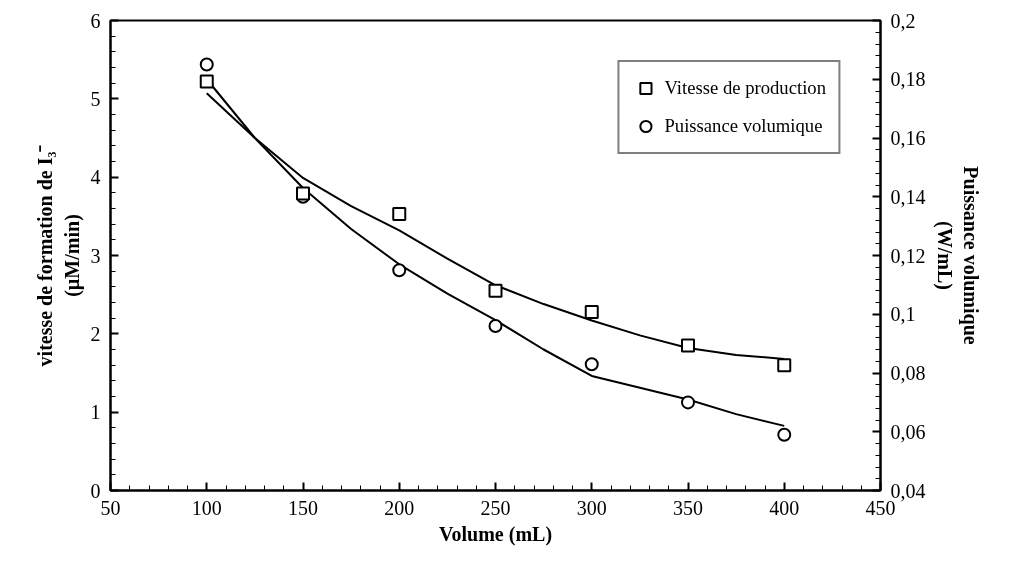 This screenshot has height=568, width=1024. I want to click on x-tick-label: 100, so click(206, 507).